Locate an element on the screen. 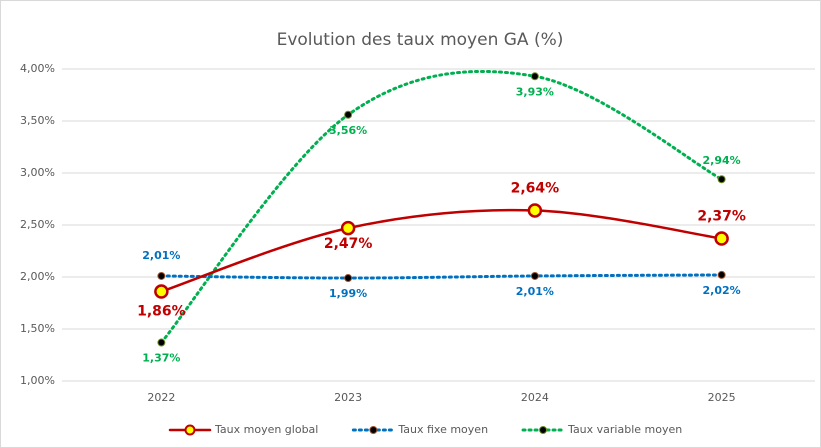 This screenshot has width=821, height=448. data-label: 3,93% is located at coordinates (535, 91).